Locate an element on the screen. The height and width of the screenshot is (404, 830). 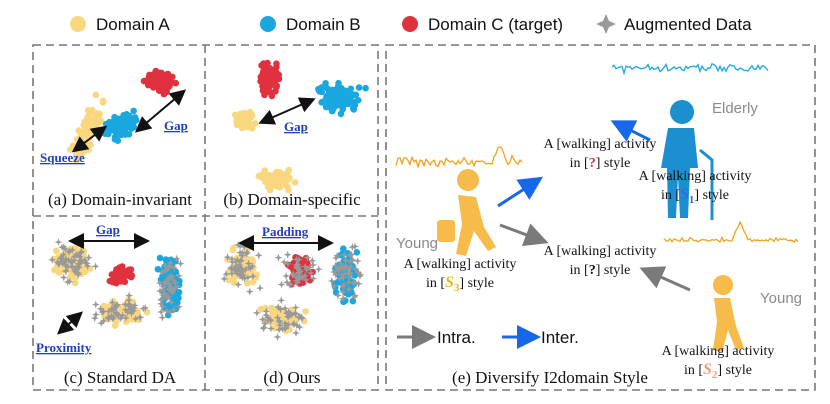
annotation: Squeeze is located at coordinates (62, 157).